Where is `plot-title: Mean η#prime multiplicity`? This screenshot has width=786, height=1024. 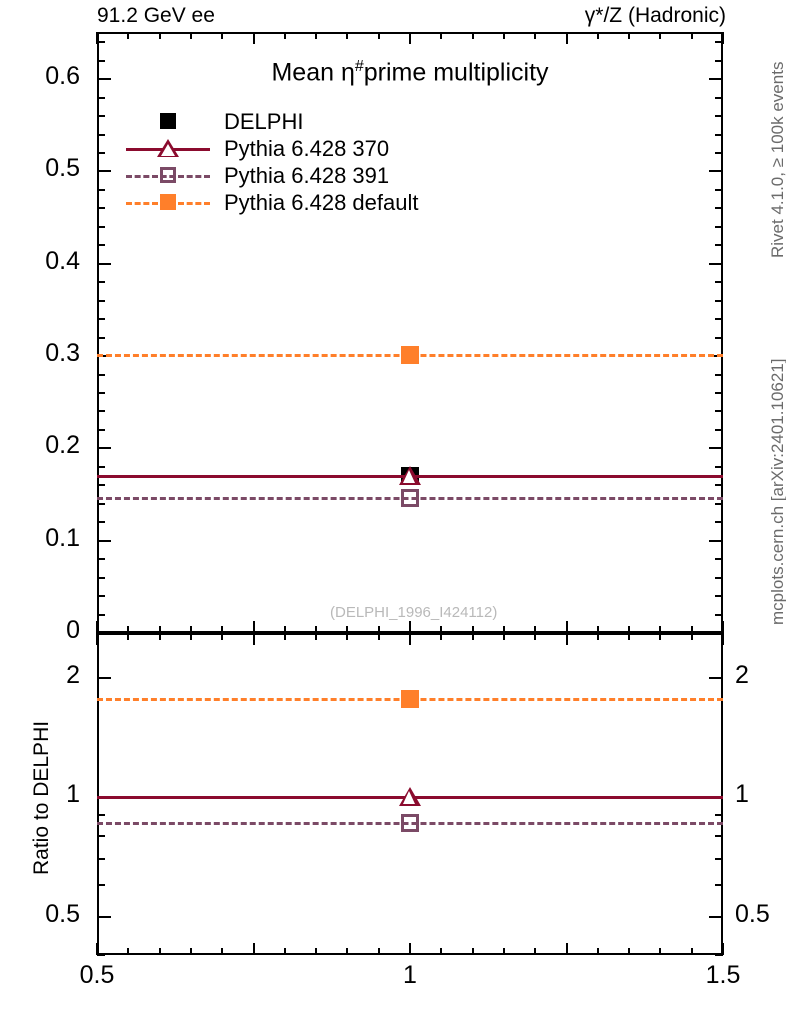
plot-title: Mean η#prime multiplicity is located at coordinates (410, 72).